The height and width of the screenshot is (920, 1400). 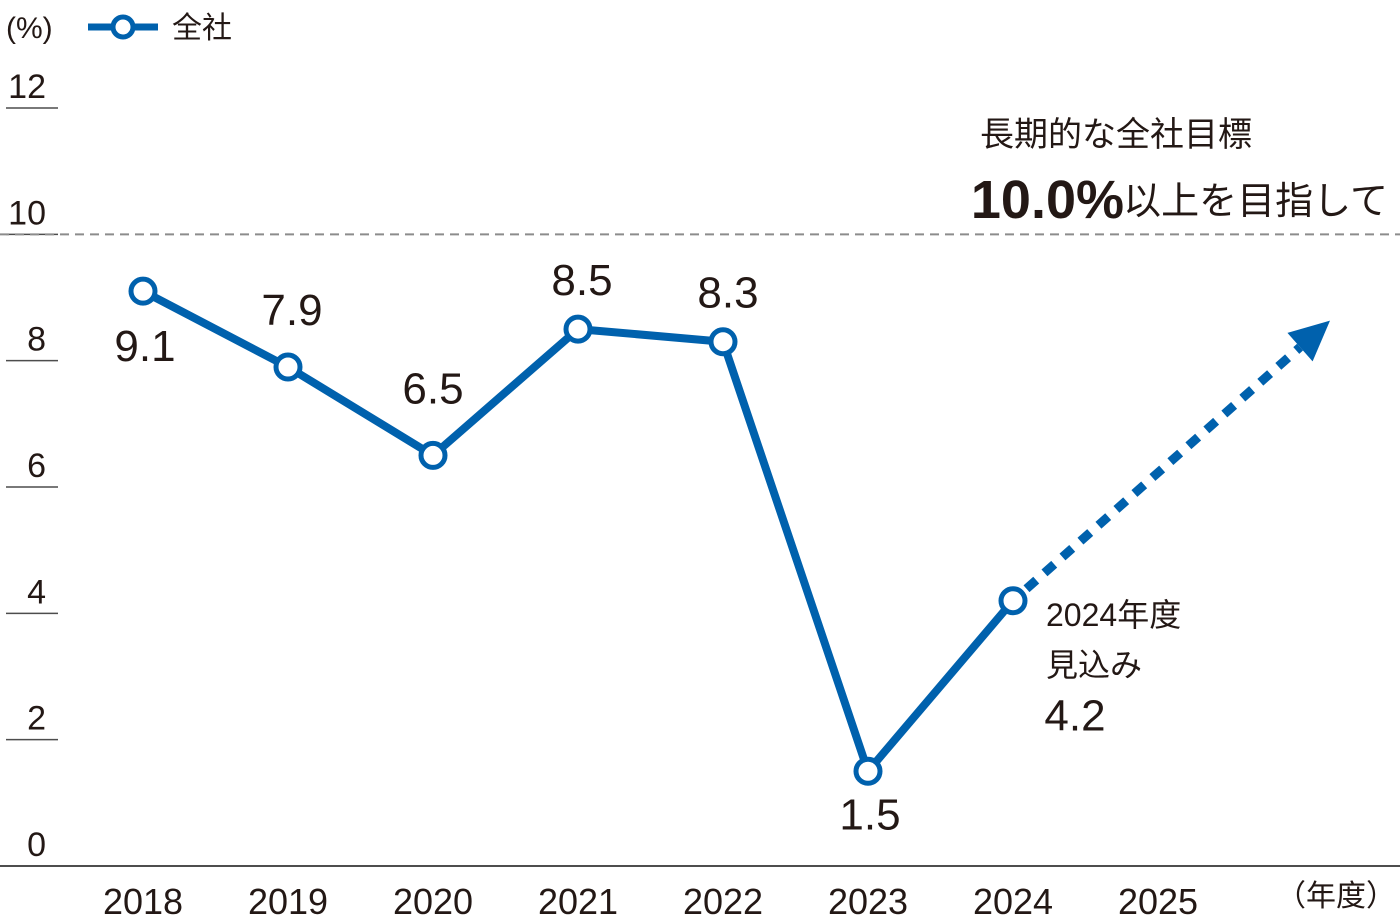 I want to click on x-tick-label: 2023, so click(x=868, y=900).